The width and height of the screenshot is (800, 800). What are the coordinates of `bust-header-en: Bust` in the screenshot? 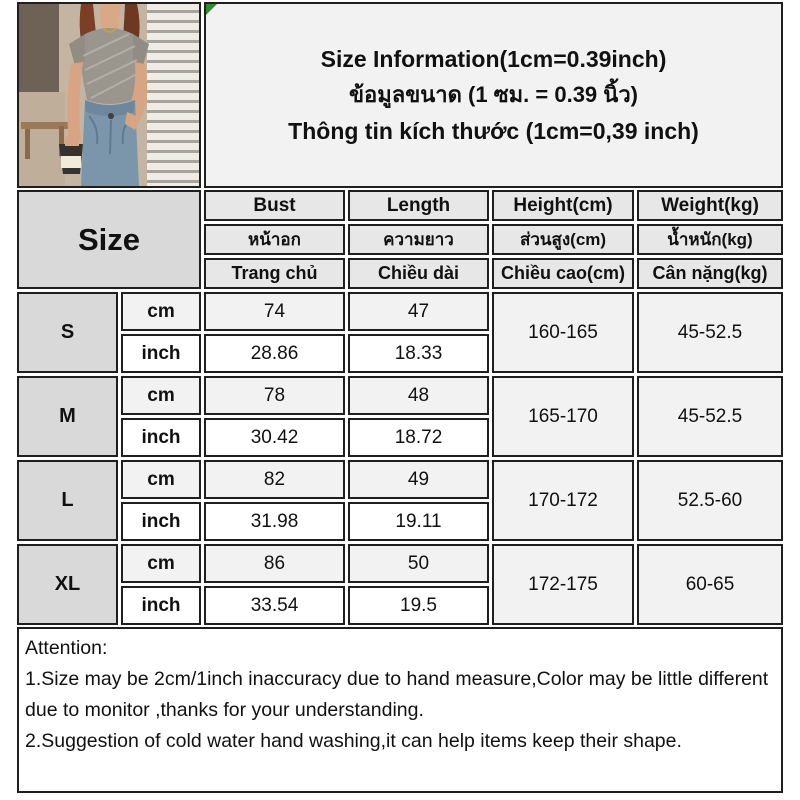 It's located at (274, 205).